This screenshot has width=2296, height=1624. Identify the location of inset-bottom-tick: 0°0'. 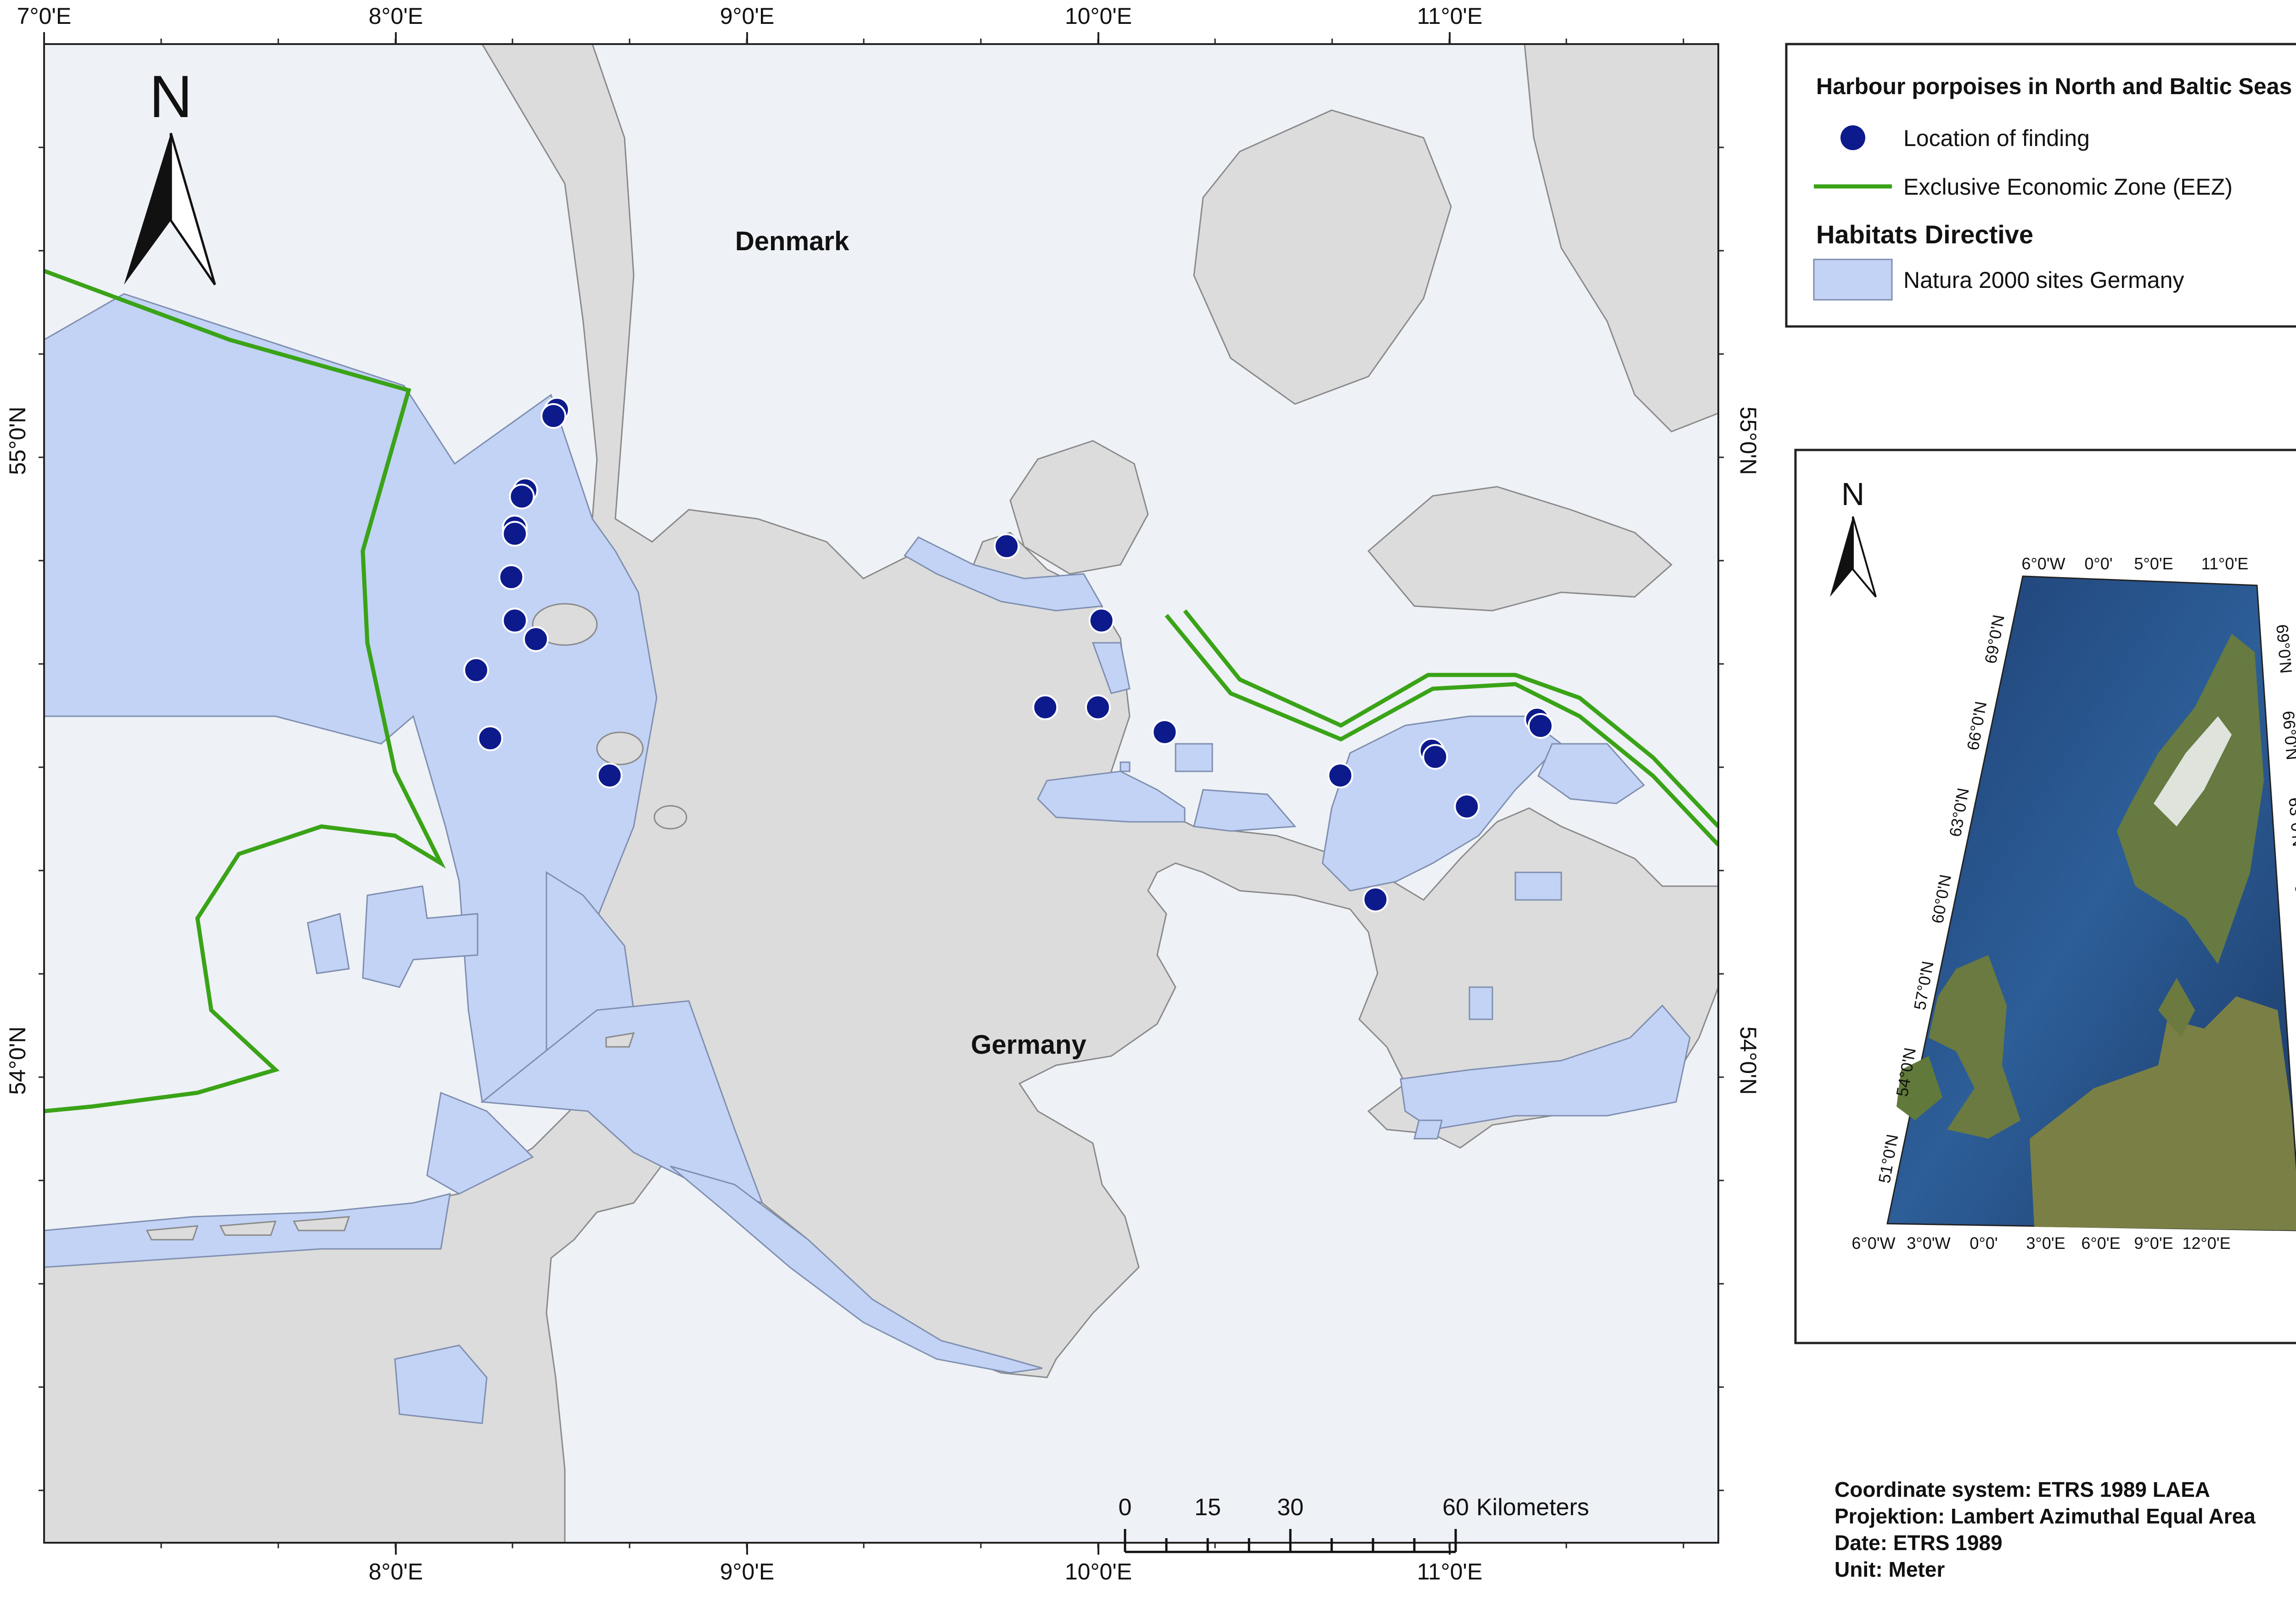
(1984, 1243).